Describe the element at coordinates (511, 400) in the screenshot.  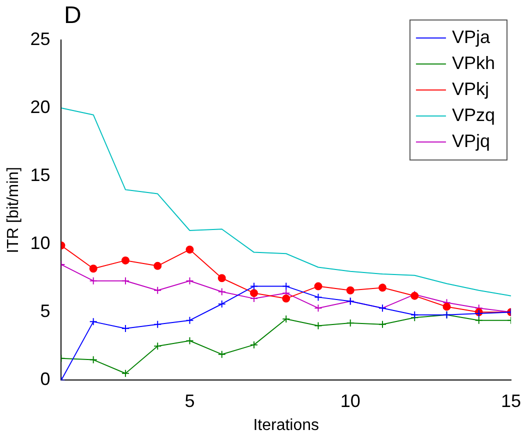
I see `x-tick-label: 15` at that location.